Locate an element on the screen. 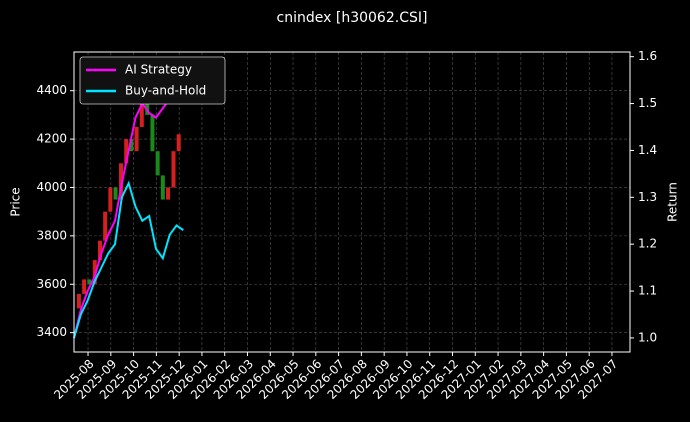  y2-tick-label: 1.6 is located at coordinates (647, 56).